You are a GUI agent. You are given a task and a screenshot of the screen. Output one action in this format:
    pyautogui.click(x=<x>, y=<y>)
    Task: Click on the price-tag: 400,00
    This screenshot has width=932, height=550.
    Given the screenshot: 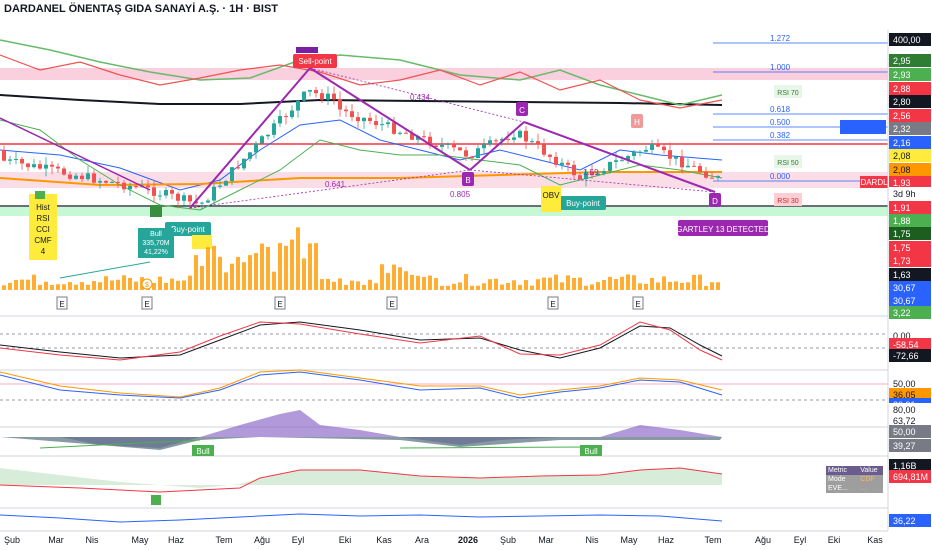 What is the action you would take?
    pyautogui.click(x=907, y=40)
    